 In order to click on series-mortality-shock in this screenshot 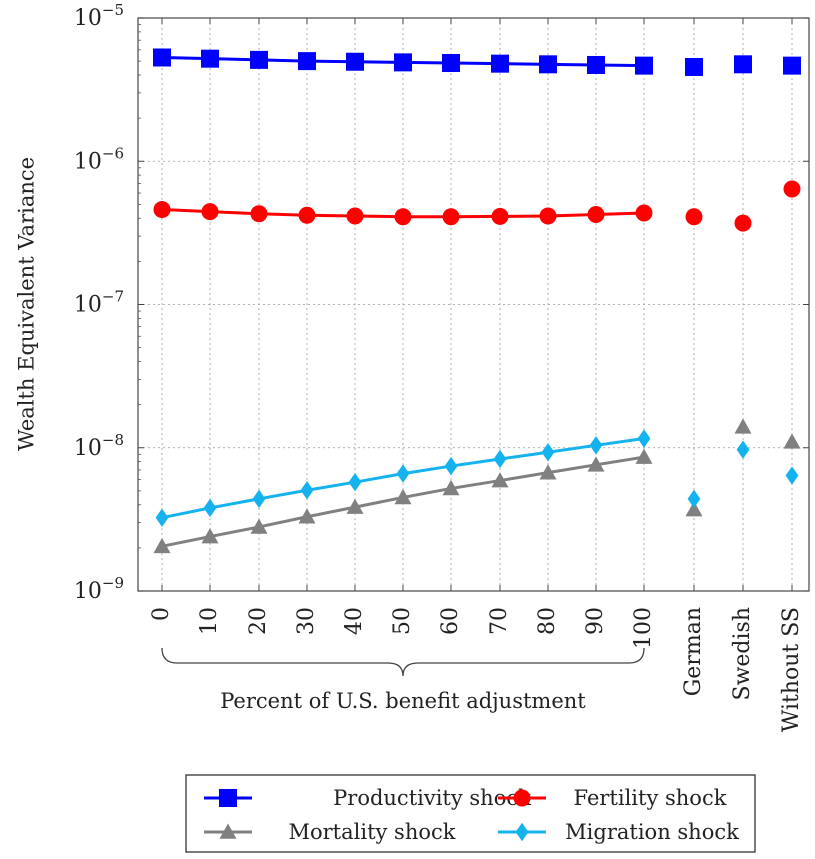, I will do `click(477, 486)`.